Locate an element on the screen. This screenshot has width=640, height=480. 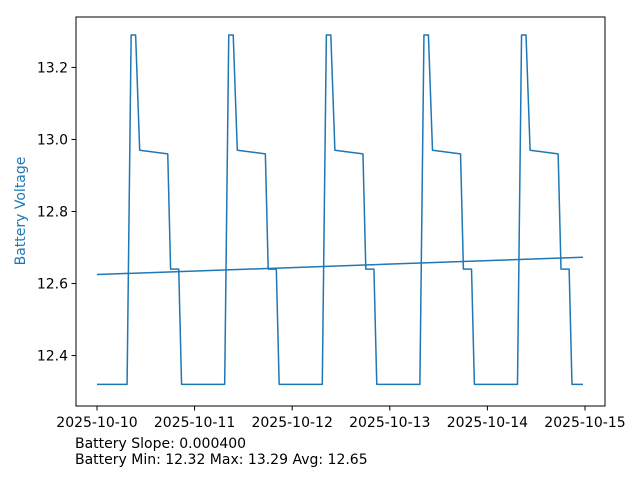
y-axis-label: Battery Voltage is located at coordinates (21, 211).